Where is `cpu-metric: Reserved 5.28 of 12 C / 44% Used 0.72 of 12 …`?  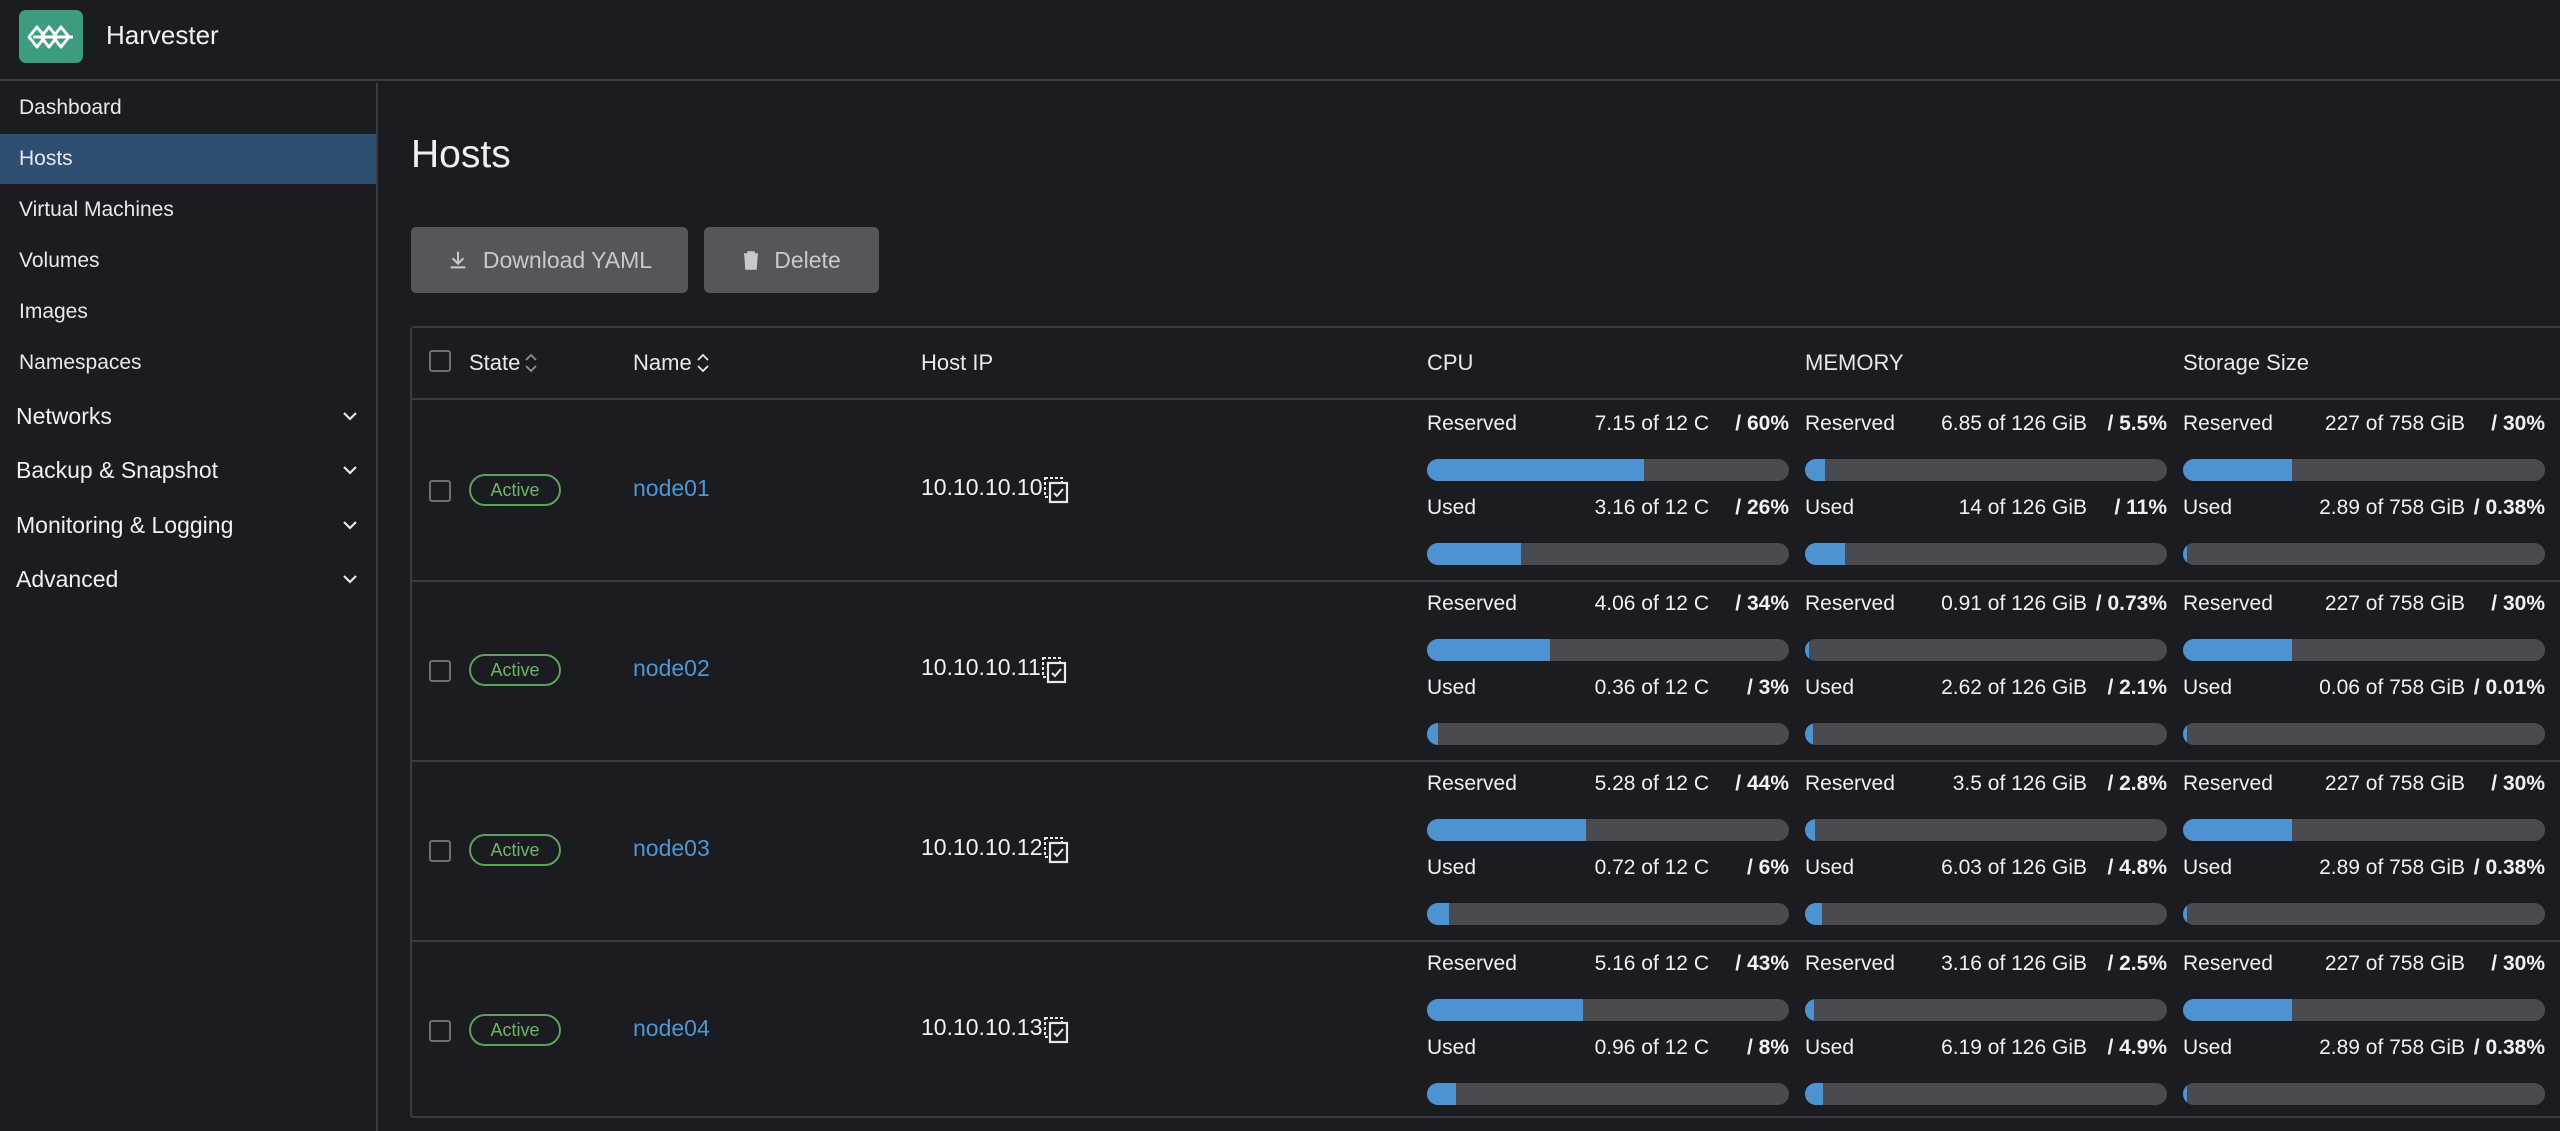
cpu-metric: Reserved 5.28 of 12 C / 44% Used 0.72 of 12 … is located at coordinates (1608, 852).